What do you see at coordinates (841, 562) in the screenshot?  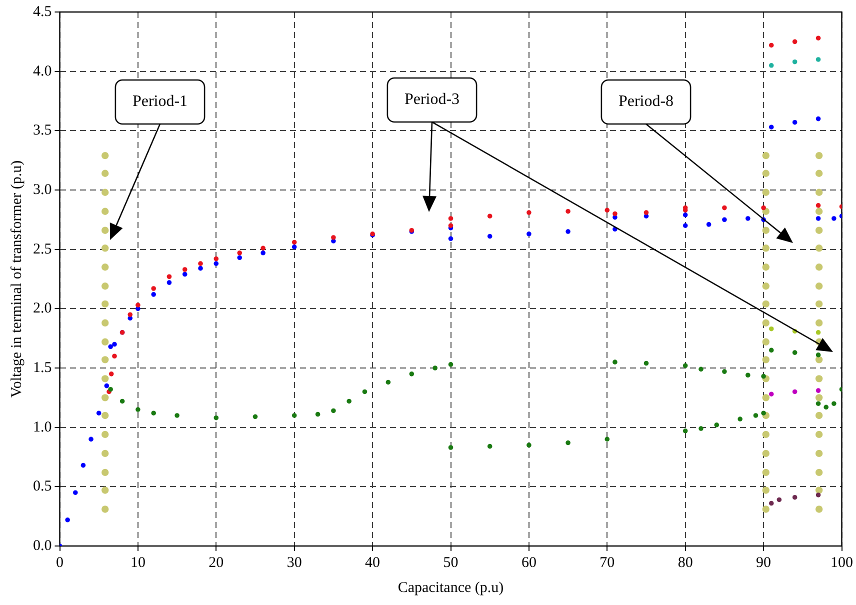 I see `x-tick-label: 100` at bounding box center [841, 562].